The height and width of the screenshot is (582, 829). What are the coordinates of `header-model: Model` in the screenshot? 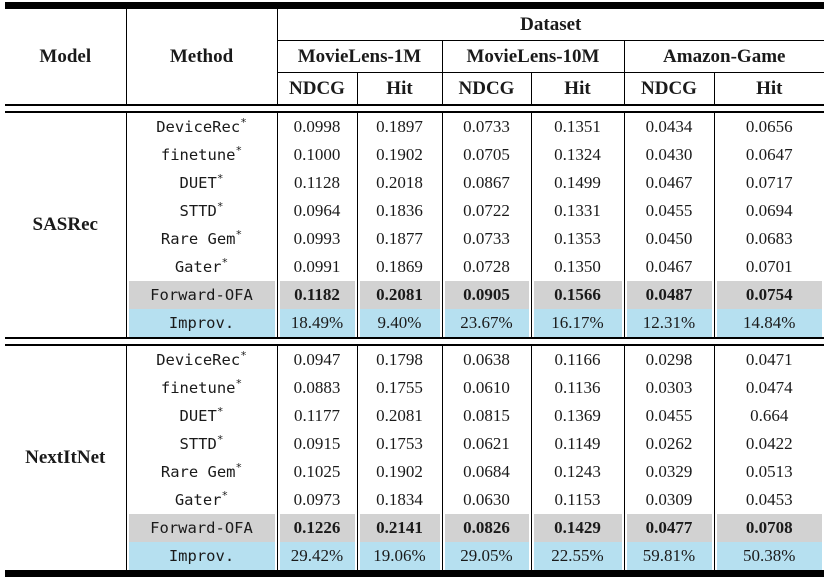 It's located at (66, 54).